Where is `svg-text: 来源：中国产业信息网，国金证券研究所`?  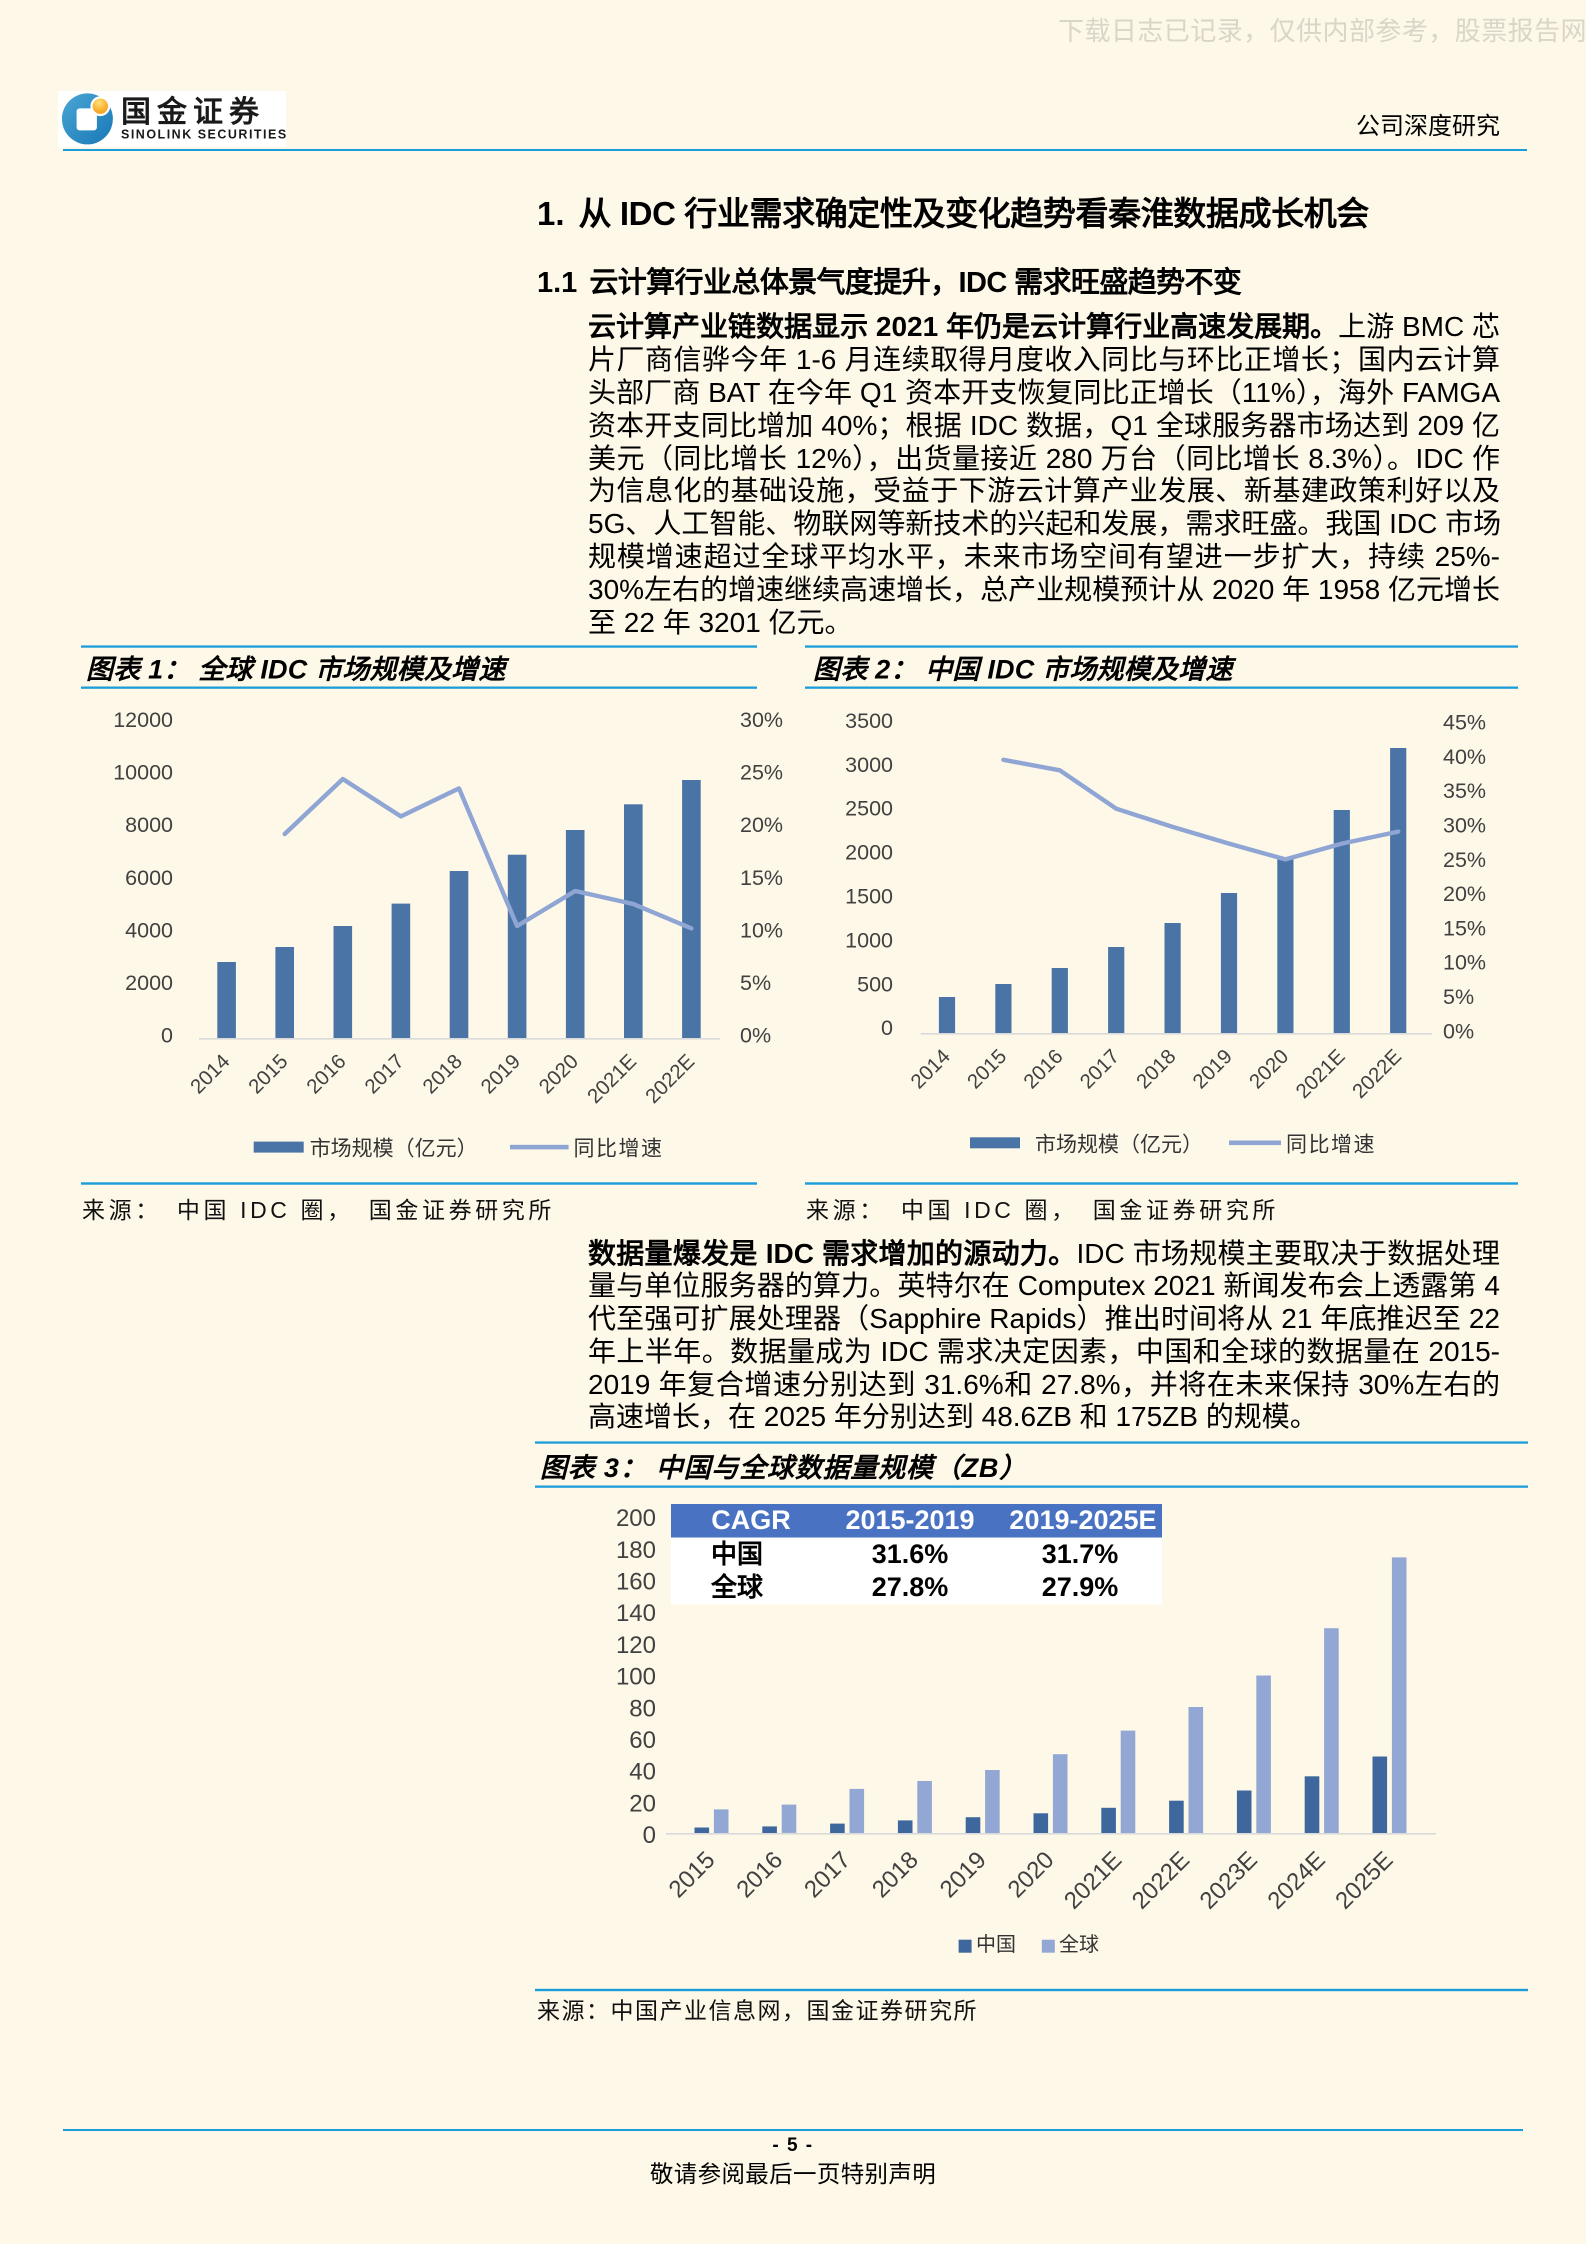 svg-text: 来源：中国产业信息网，国金证券研究所 is located at coordinates (757, 2011).